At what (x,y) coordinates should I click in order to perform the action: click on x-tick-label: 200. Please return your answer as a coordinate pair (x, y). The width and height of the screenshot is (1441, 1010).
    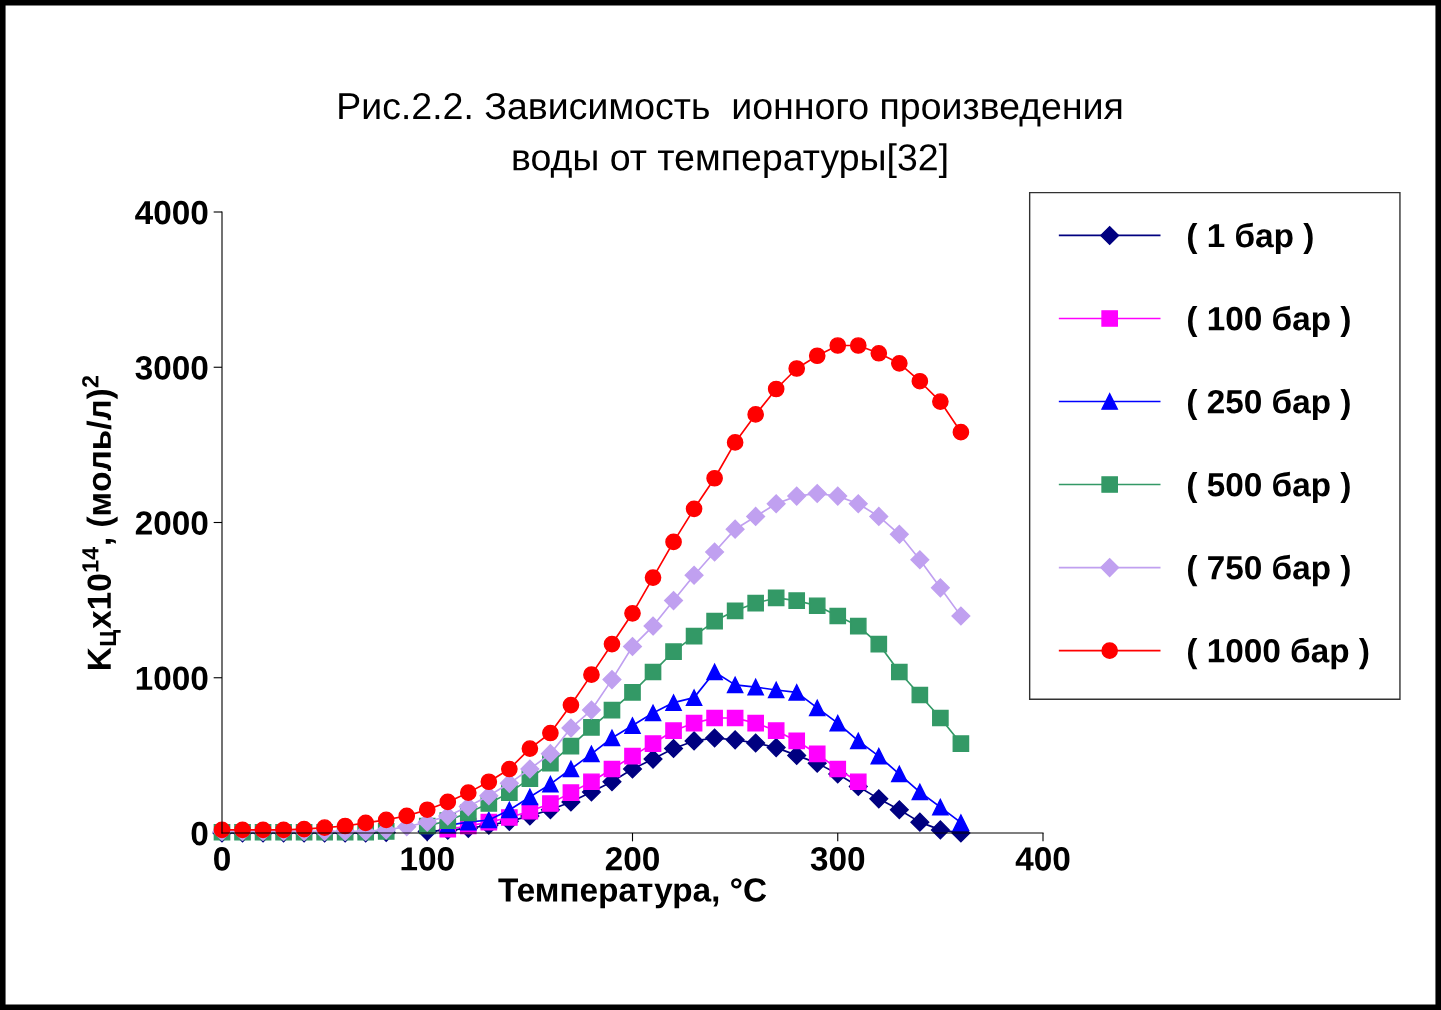
    Looking at the image, I should click on (632, 859).